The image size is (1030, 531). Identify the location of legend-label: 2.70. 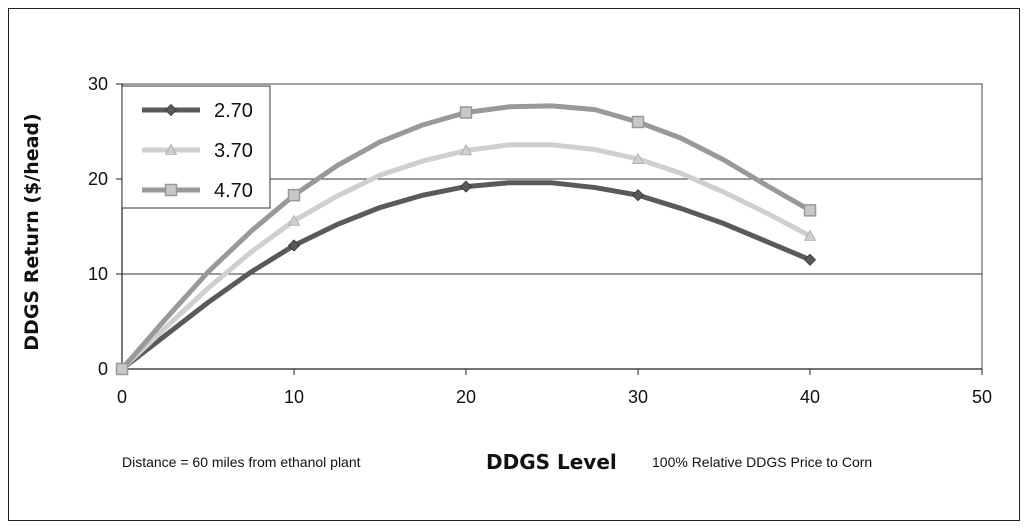
(233, 111).